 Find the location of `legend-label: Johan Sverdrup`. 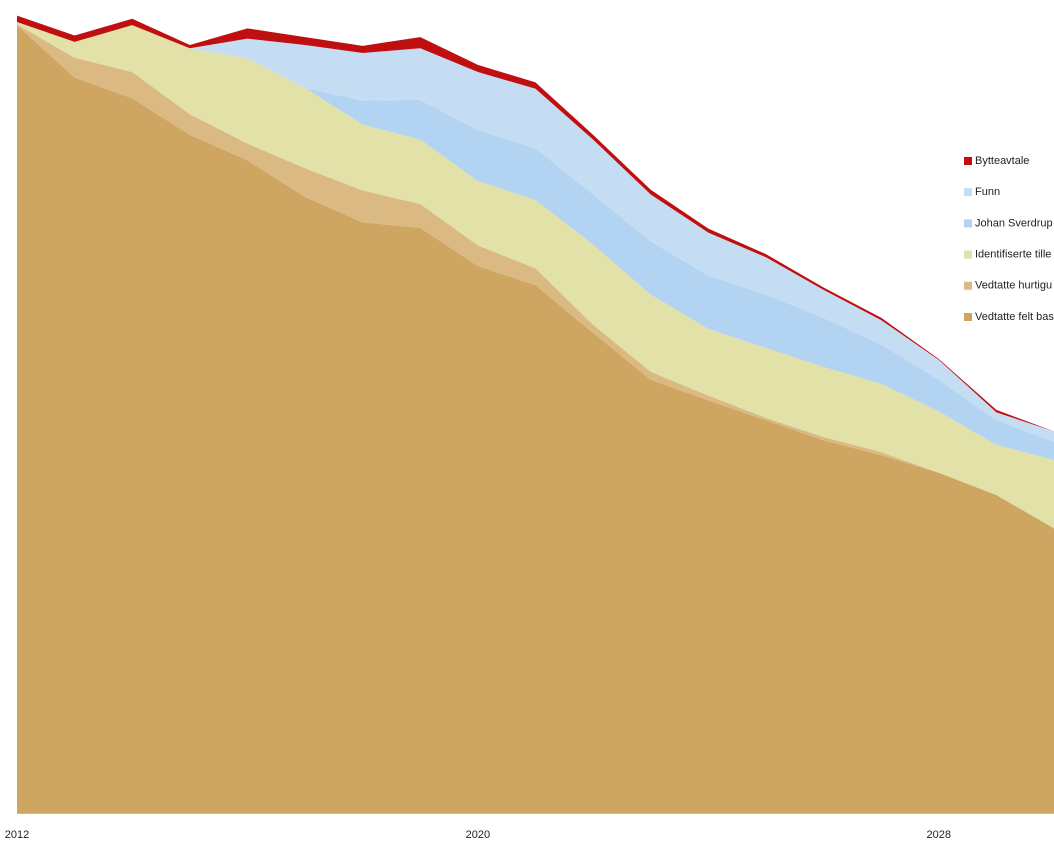

legend-label: Johan Sverdrup is located at coordinates (1014, 223).